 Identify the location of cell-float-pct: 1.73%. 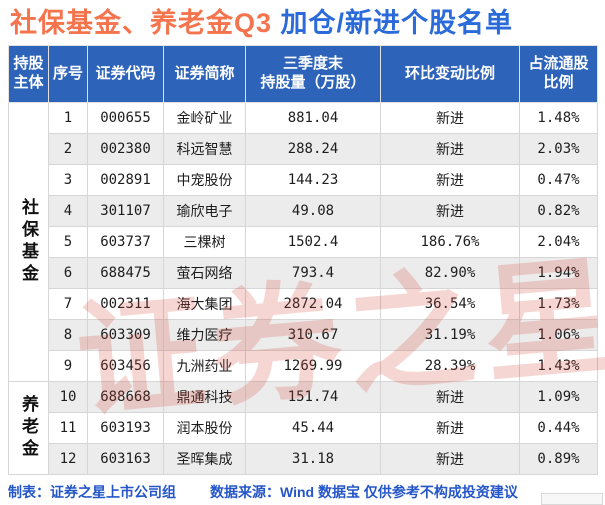
(558, 304).